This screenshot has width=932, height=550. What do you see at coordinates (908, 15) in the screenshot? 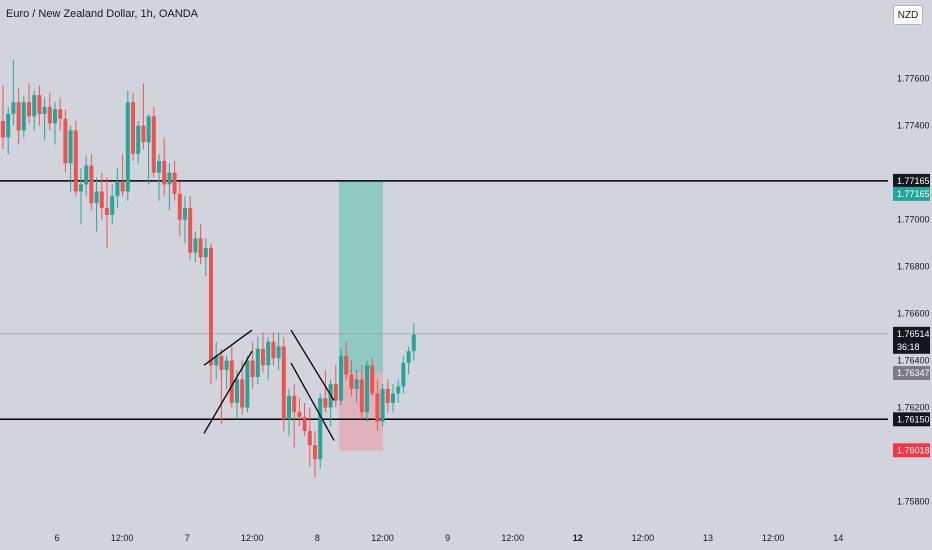
I see `currency-button: NZD` at bounding box center [908, 15].